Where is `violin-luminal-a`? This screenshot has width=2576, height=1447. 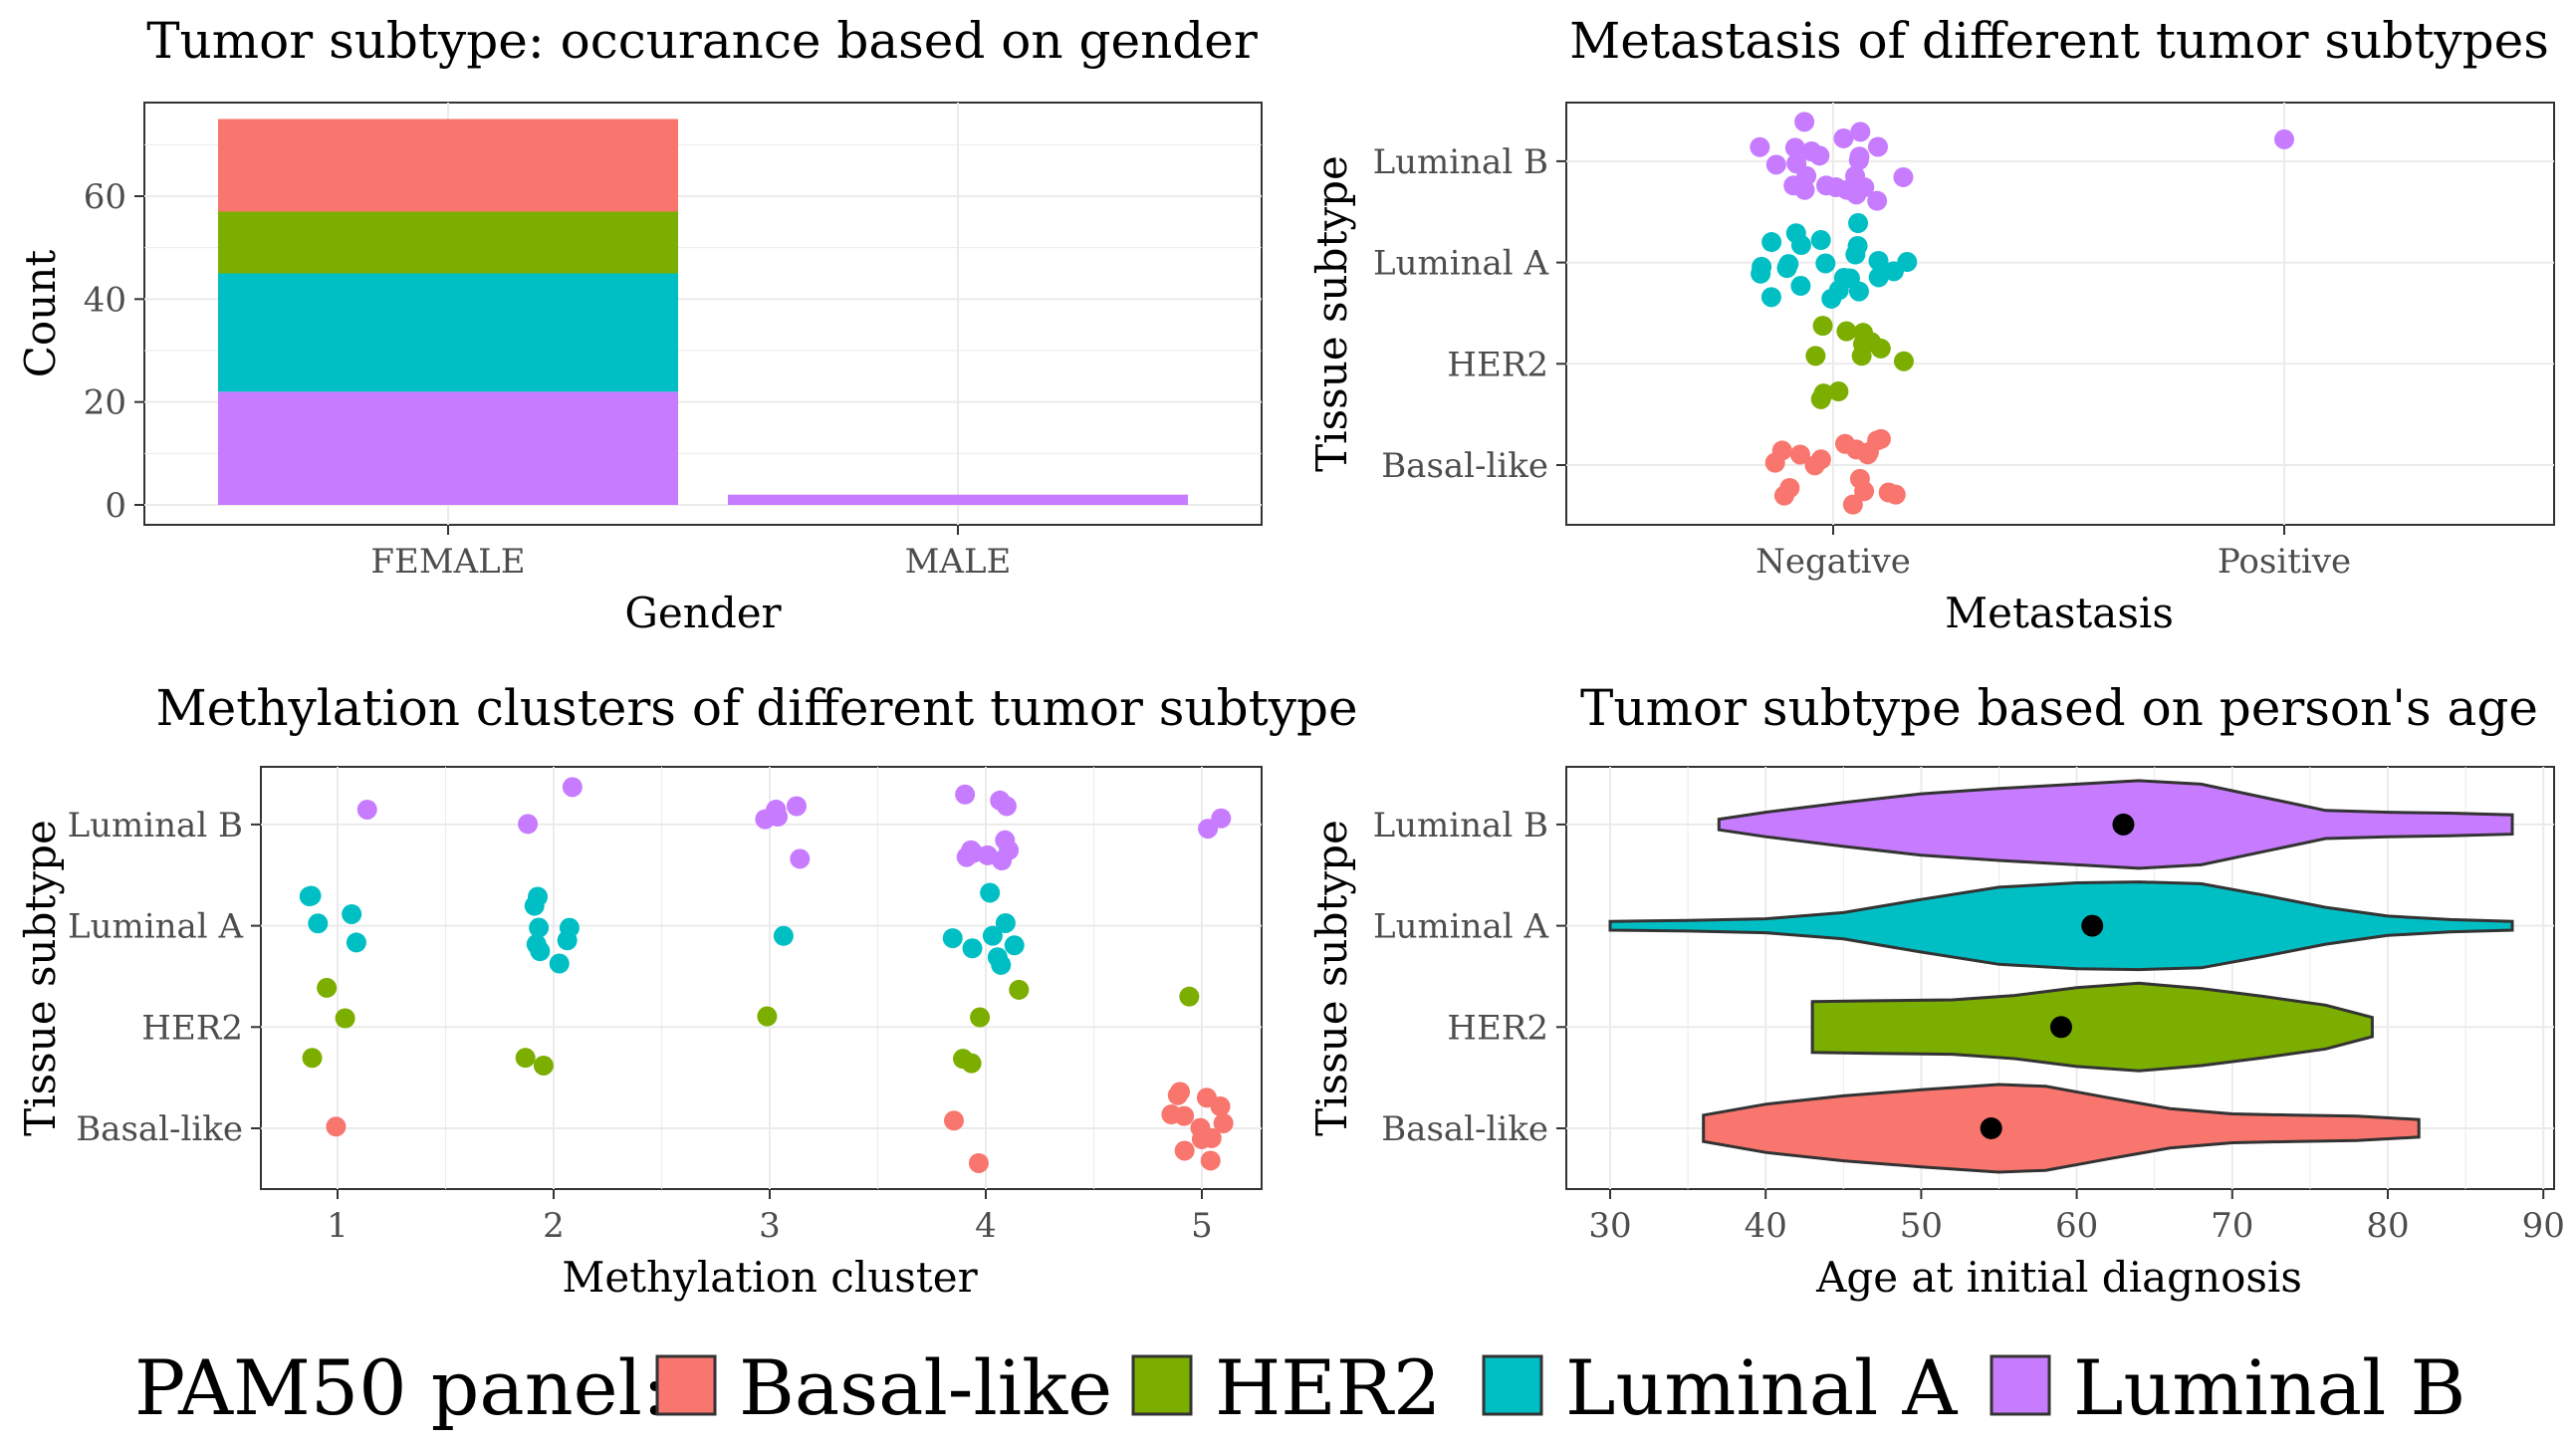
violin-luminal-a is located at coordinates (2061, 926).